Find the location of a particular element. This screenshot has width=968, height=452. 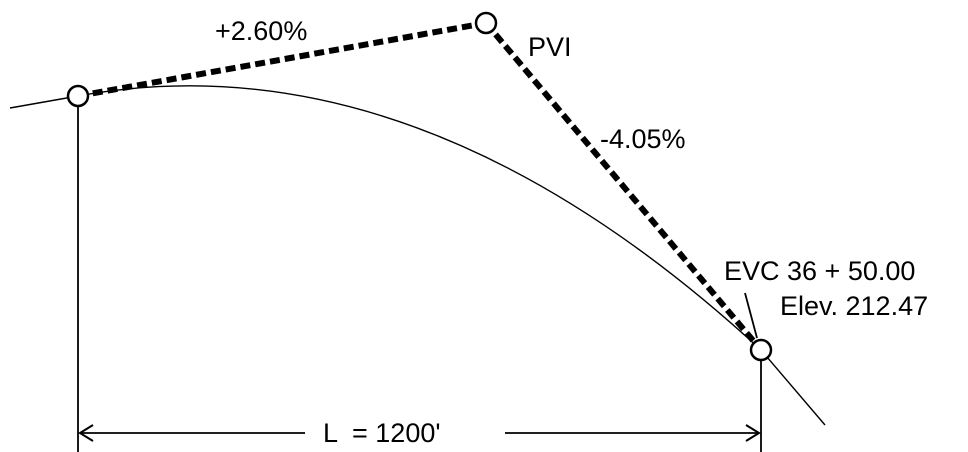

evc-elevation-label: Elev. 212.47 is located at coordinates (854, 306).